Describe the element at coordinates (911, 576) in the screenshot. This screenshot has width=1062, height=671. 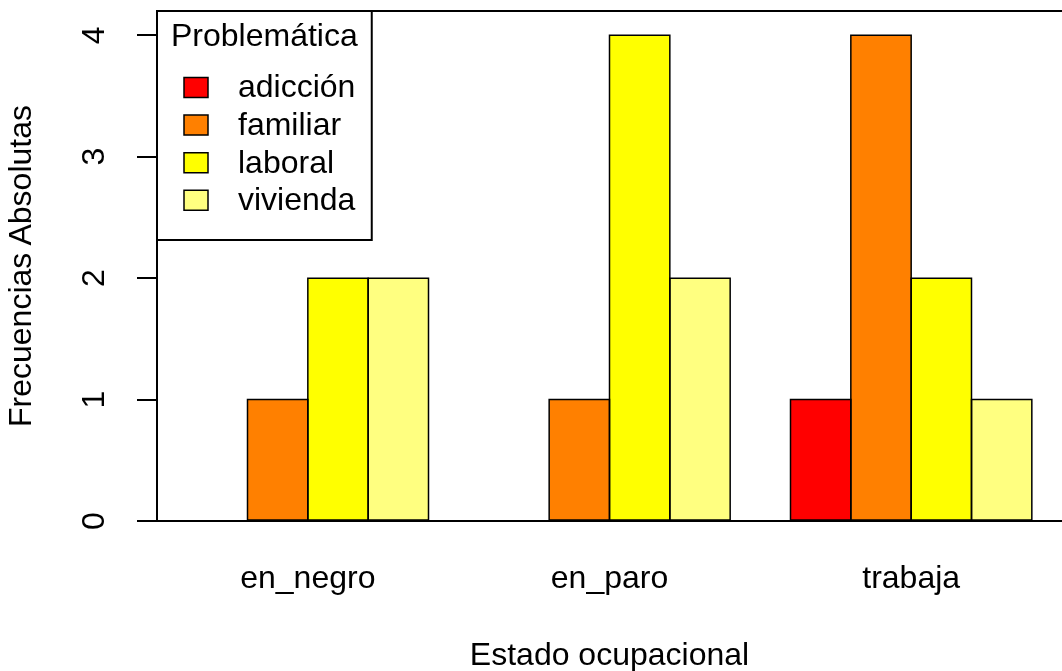
I see `x-tick-label: trabaja` at that location.